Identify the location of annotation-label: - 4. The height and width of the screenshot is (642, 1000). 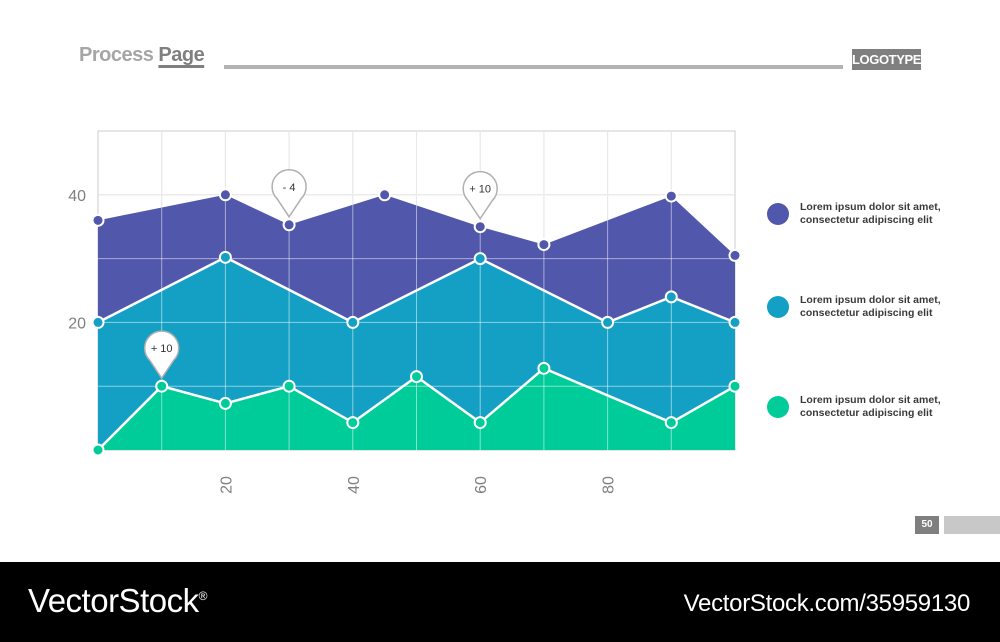
(289, 188).